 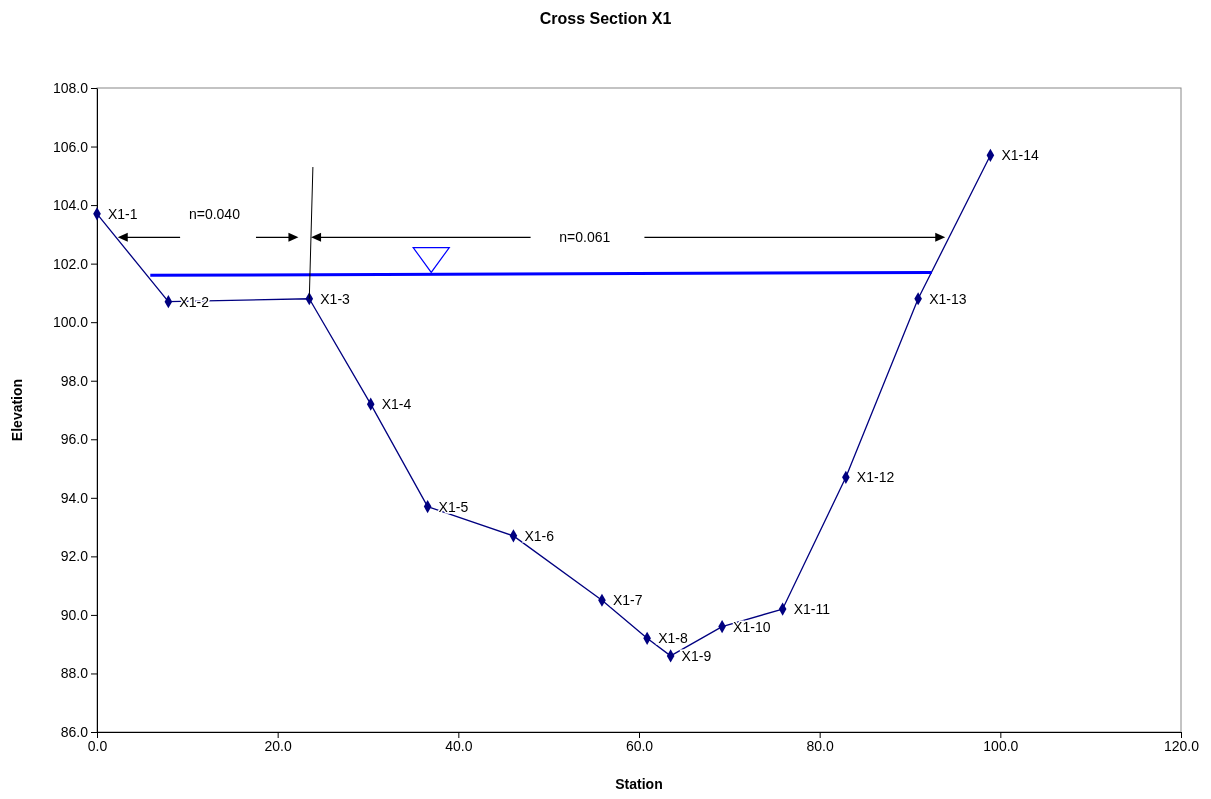 I want to click on x-tick-label: 0.0, so click(x=97, y=745).